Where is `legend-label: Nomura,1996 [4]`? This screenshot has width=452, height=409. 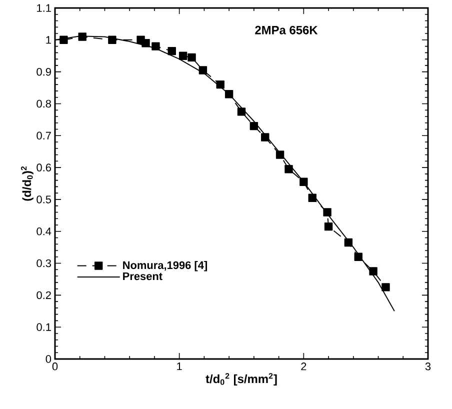 legend-label: Nomura,1996 [4] is located at coordinates (165, 266).